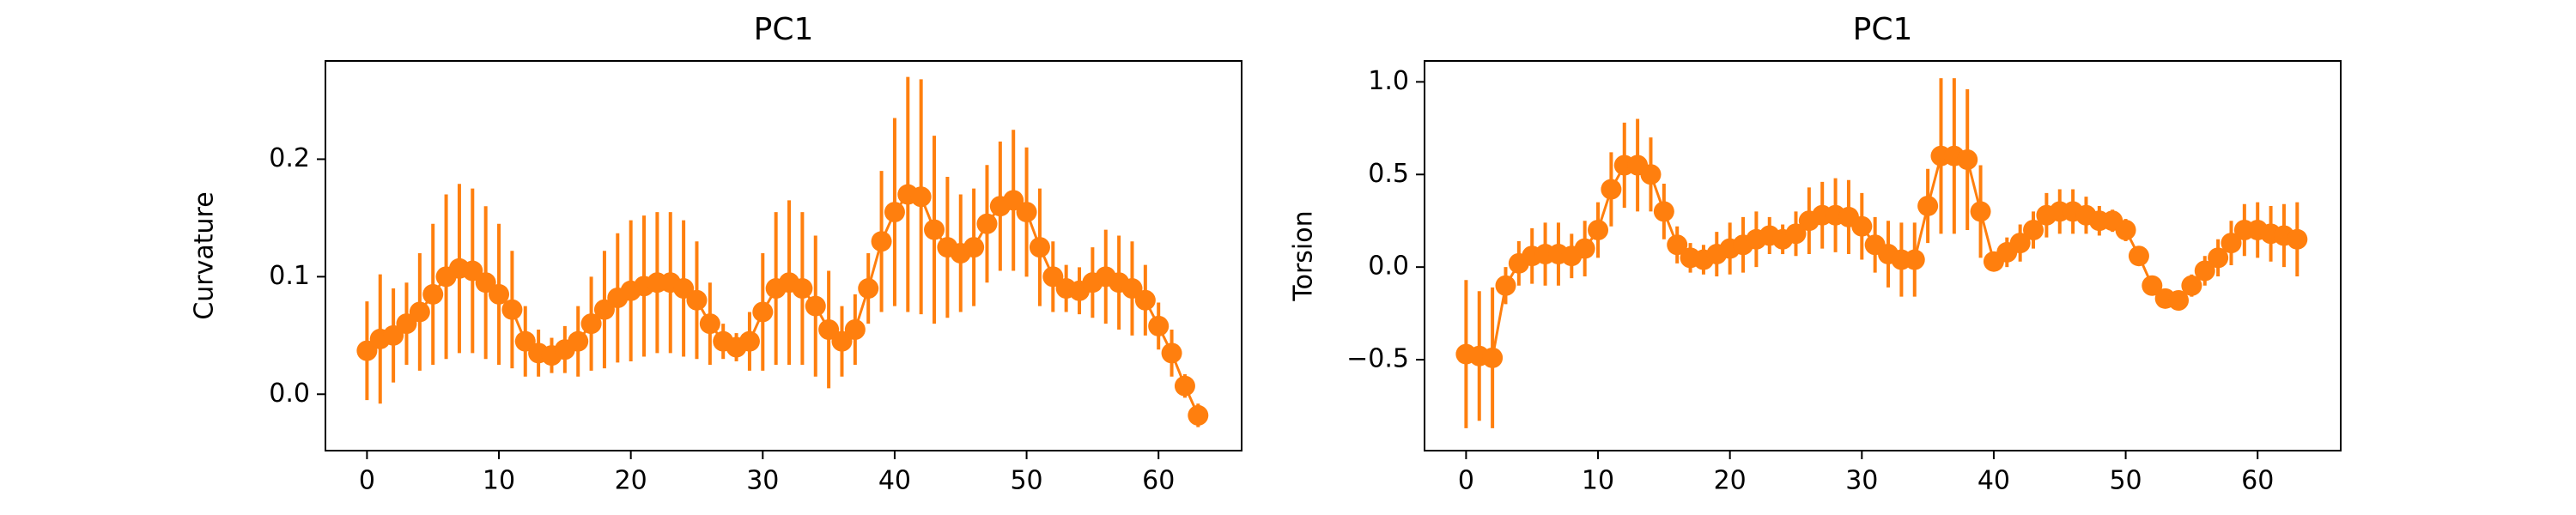 This screenshot has height=515, width=2576. Describe the element at coordinates (290, 158) in the screenshot. I see `y-tick-label: 0.2` at that location.